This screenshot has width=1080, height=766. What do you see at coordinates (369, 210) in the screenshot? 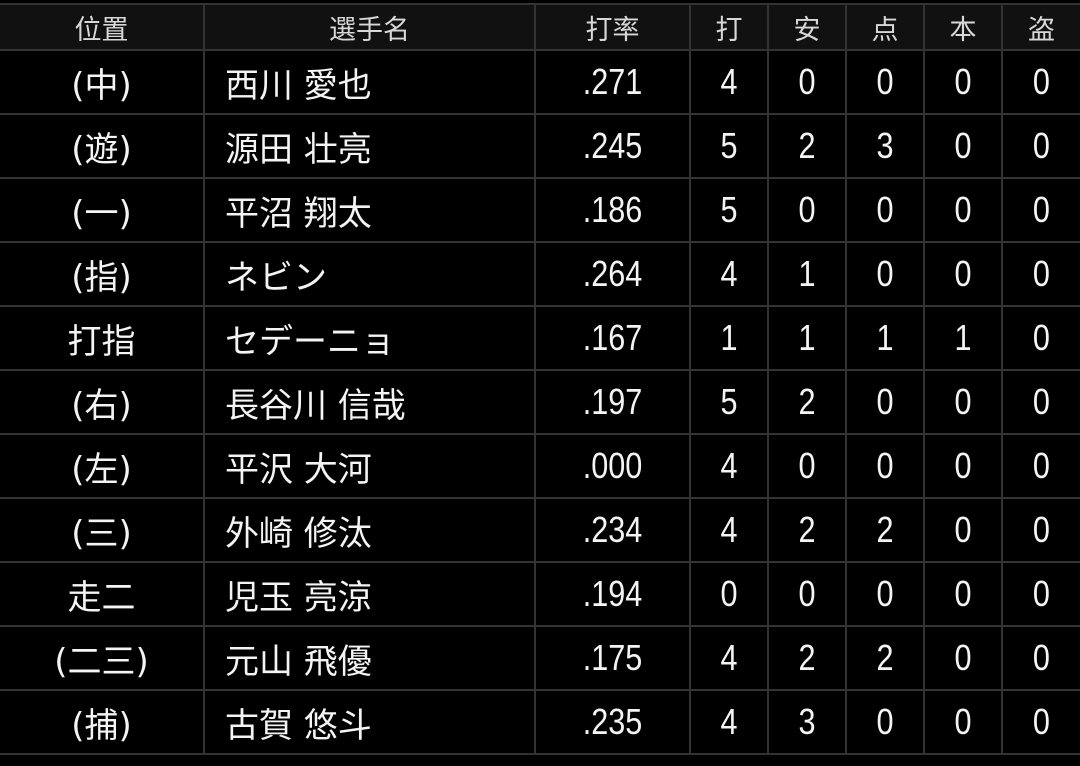
I see `cell-player-name: 平沼 翔太` at bounding box center [369, 210].